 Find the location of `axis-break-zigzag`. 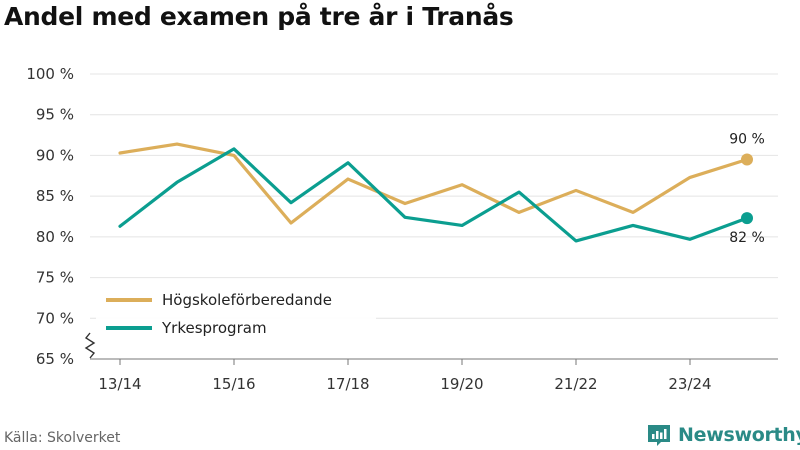

axis-break-zigzag is located at coordinates (90, 345).